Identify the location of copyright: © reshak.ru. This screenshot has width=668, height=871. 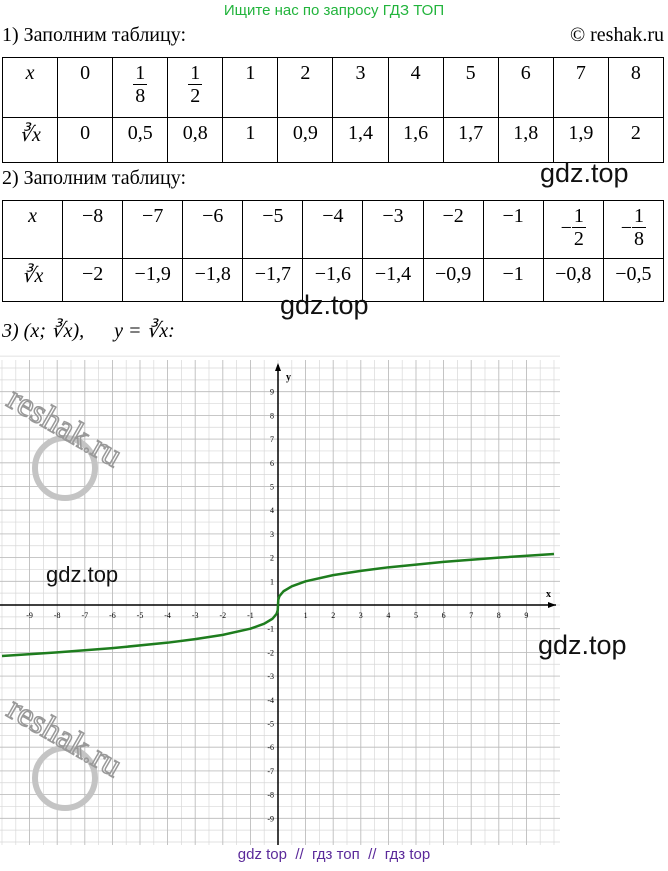
(616, 35).